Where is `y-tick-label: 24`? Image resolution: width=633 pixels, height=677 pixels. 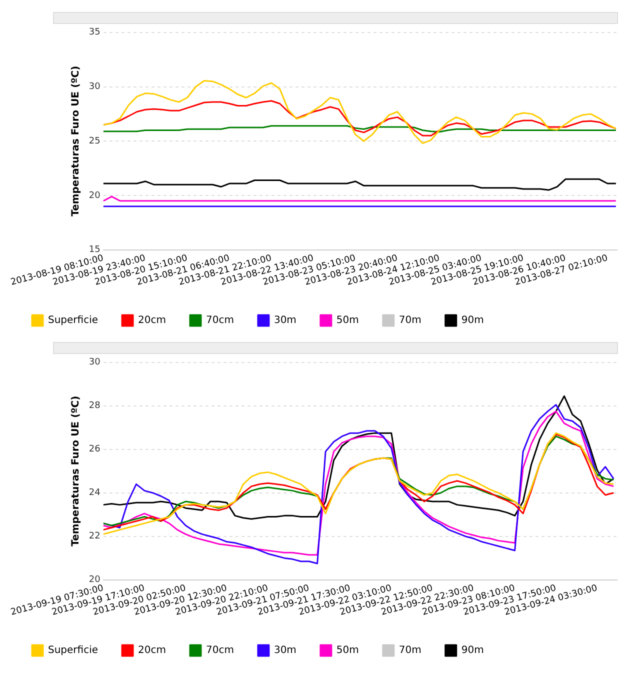 y-tick-label: 24 is located at coordinates (94, 493).